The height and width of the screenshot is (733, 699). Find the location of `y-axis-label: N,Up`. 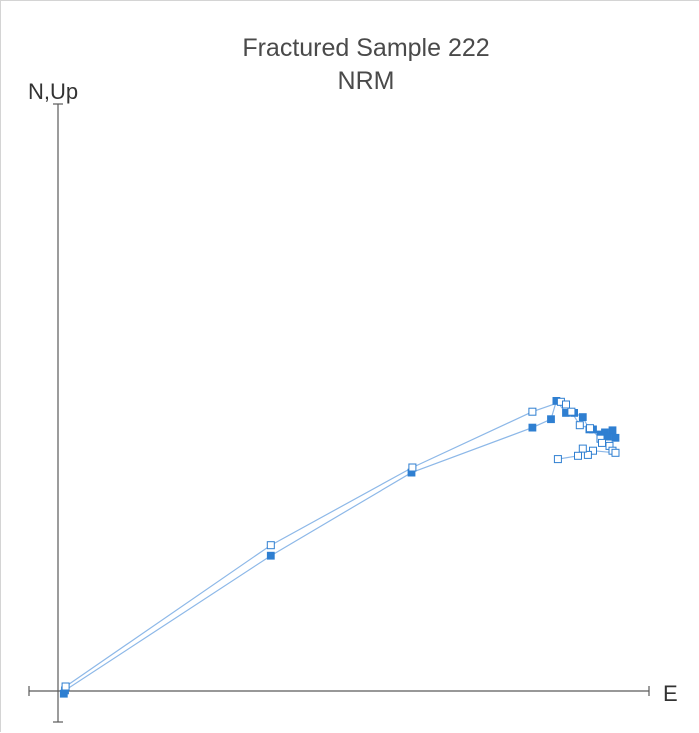

y-axis-label: N,Up is located at coordinates (53, 91).